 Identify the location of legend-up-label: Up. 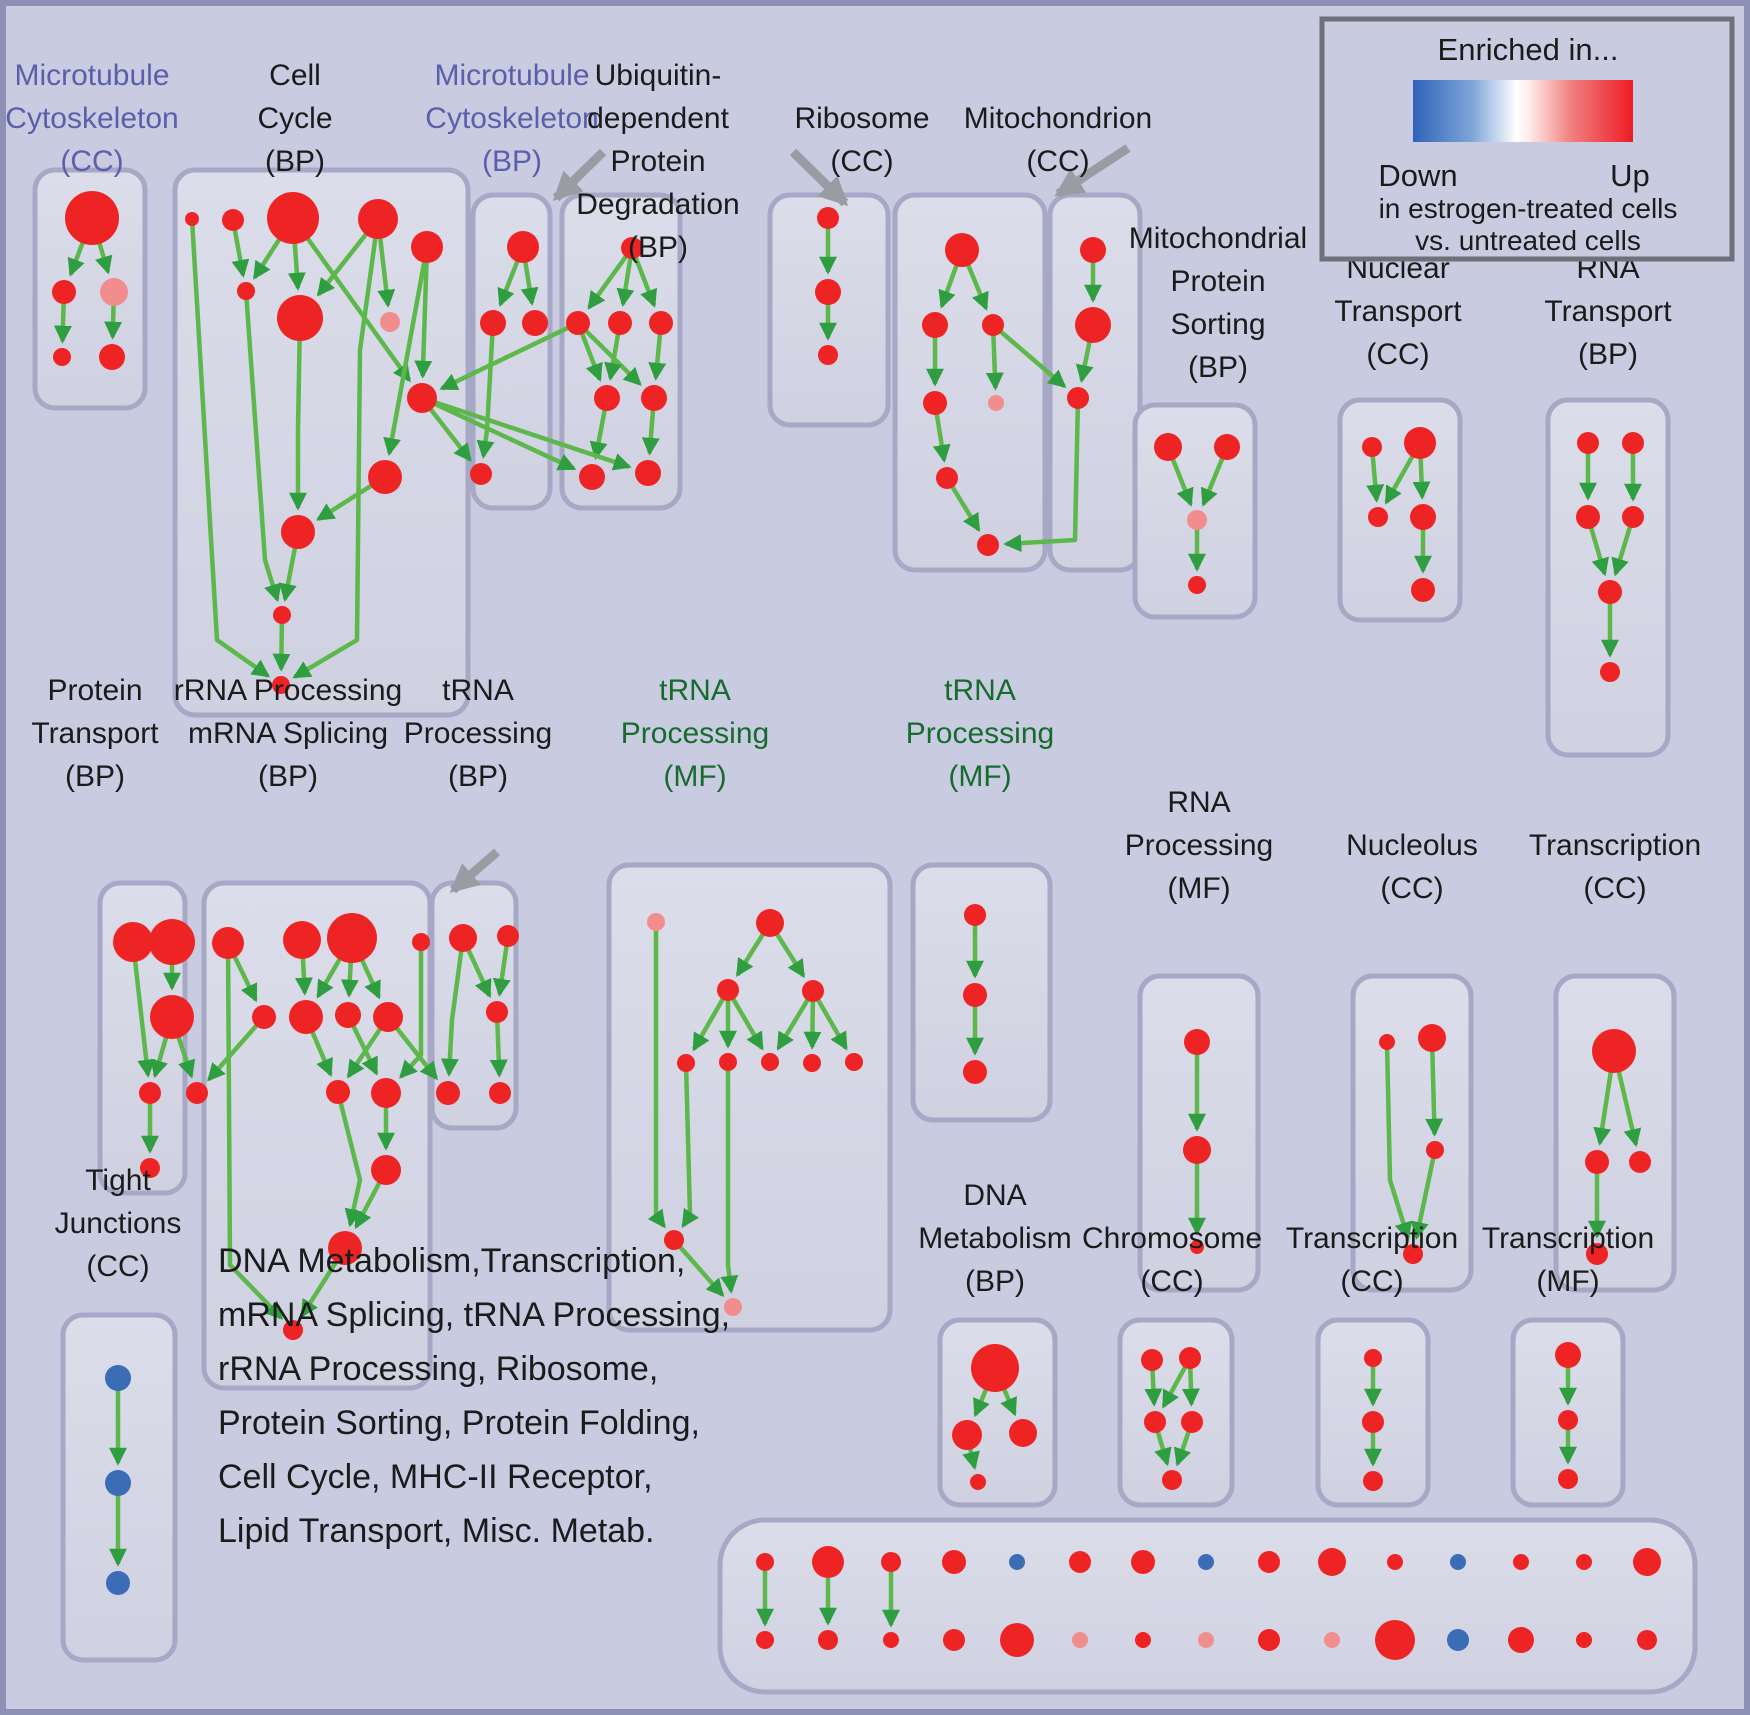
(1630, 175).